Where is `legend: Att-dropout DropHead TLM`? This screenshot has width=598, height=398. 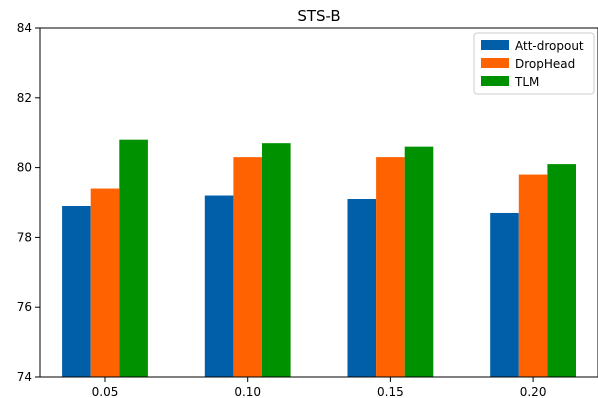
legend: Att-dropout DropHead TLM is located at coordinates (534, 63).